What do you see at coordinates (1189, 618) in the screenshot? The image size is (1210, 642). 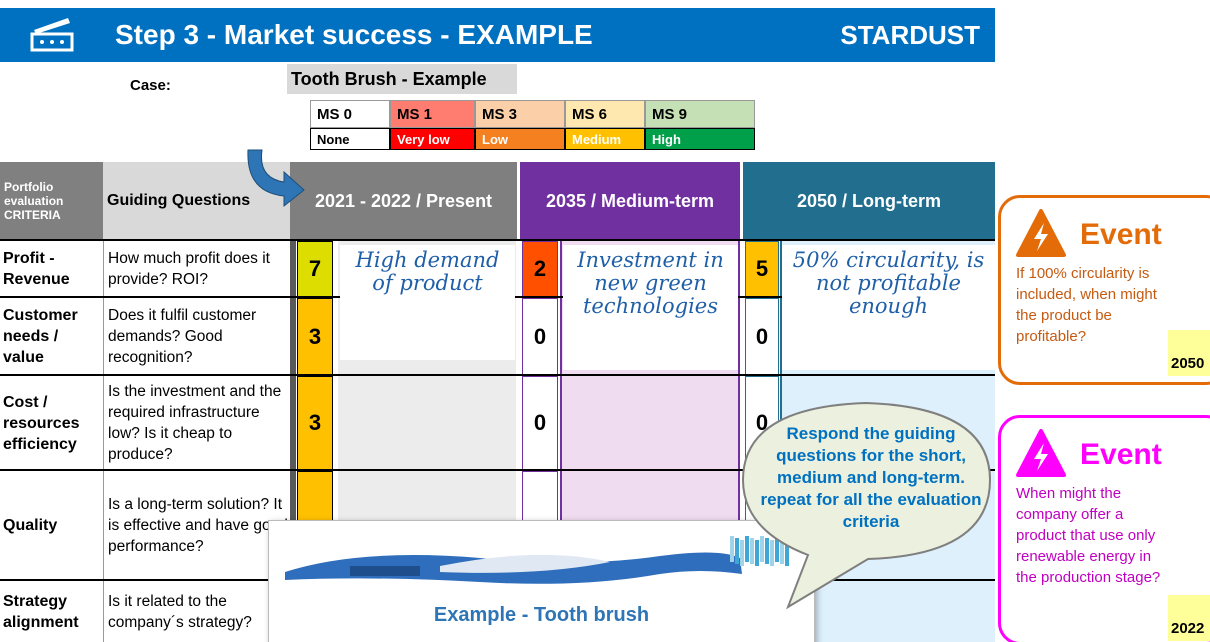 I see `event-answer: 2022` at bounding box center [1189, 618].